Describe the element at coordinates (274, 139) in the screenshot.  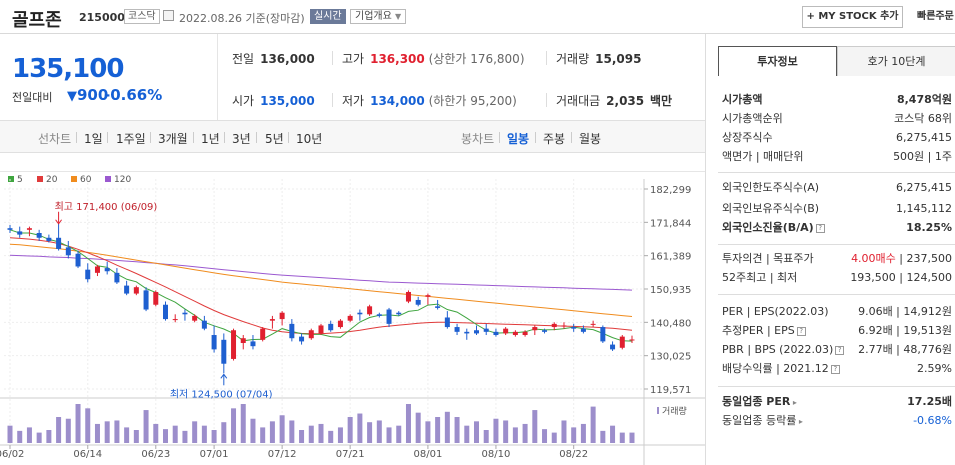
I see `tab-period: 5년` at that location.